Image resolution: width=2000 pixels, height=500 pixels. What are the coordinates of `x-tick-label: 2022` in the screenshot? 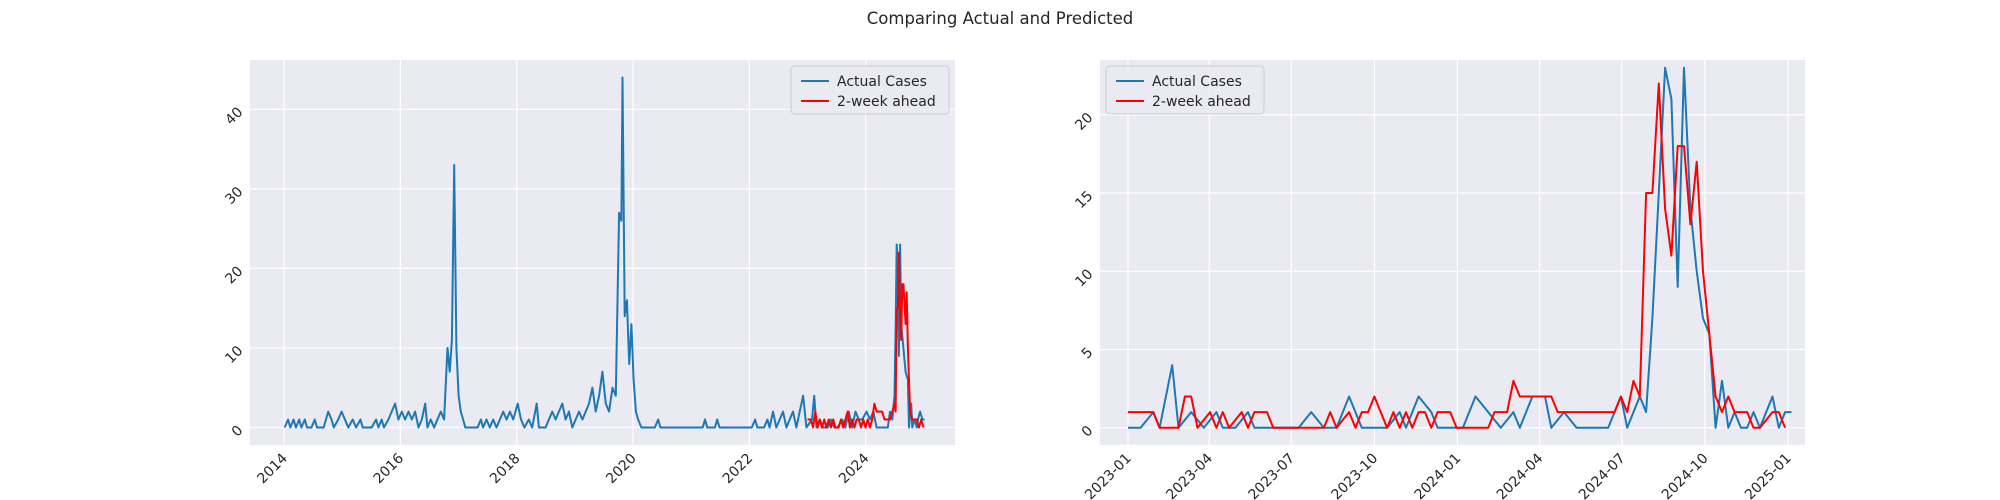 It's located at (738, 469).